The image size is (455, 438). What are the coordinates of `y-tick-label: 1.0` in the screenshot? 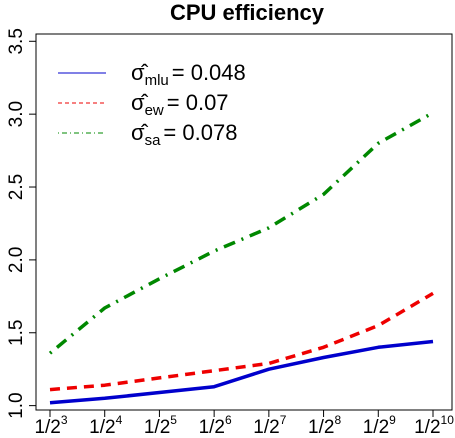 It's located at (16, 405).